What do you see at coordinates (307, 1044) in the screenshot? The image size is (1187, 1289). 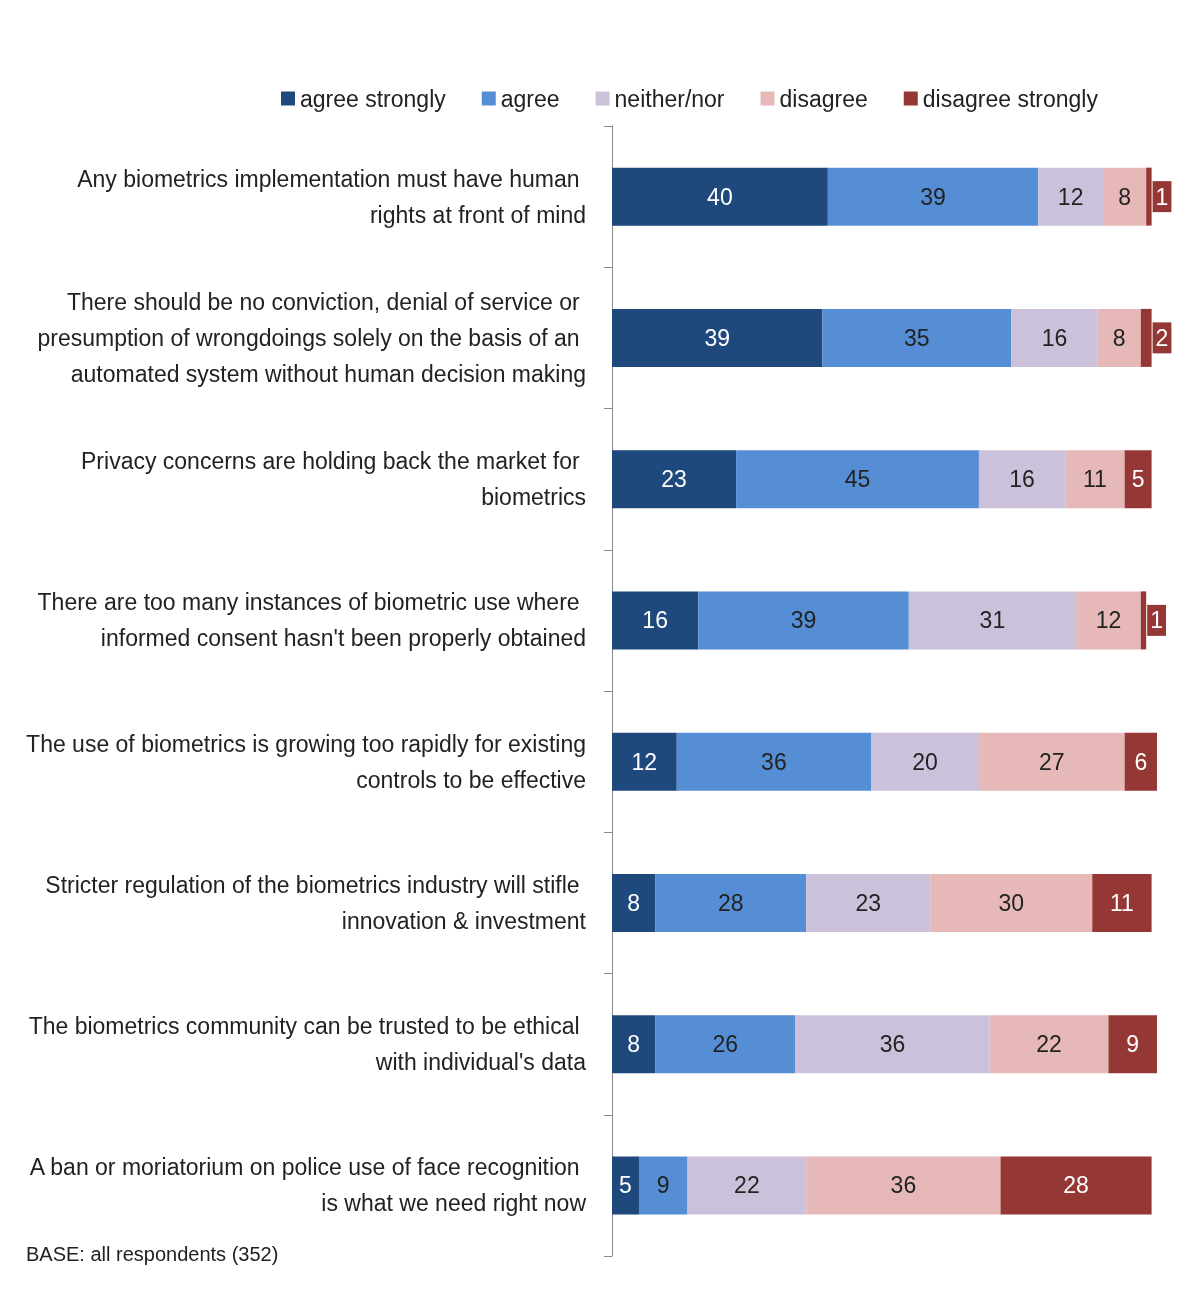 I see `y-tick-label: The biometrics community can be trusted to be ethical with individual's data` at bounding box center [307, 1044].